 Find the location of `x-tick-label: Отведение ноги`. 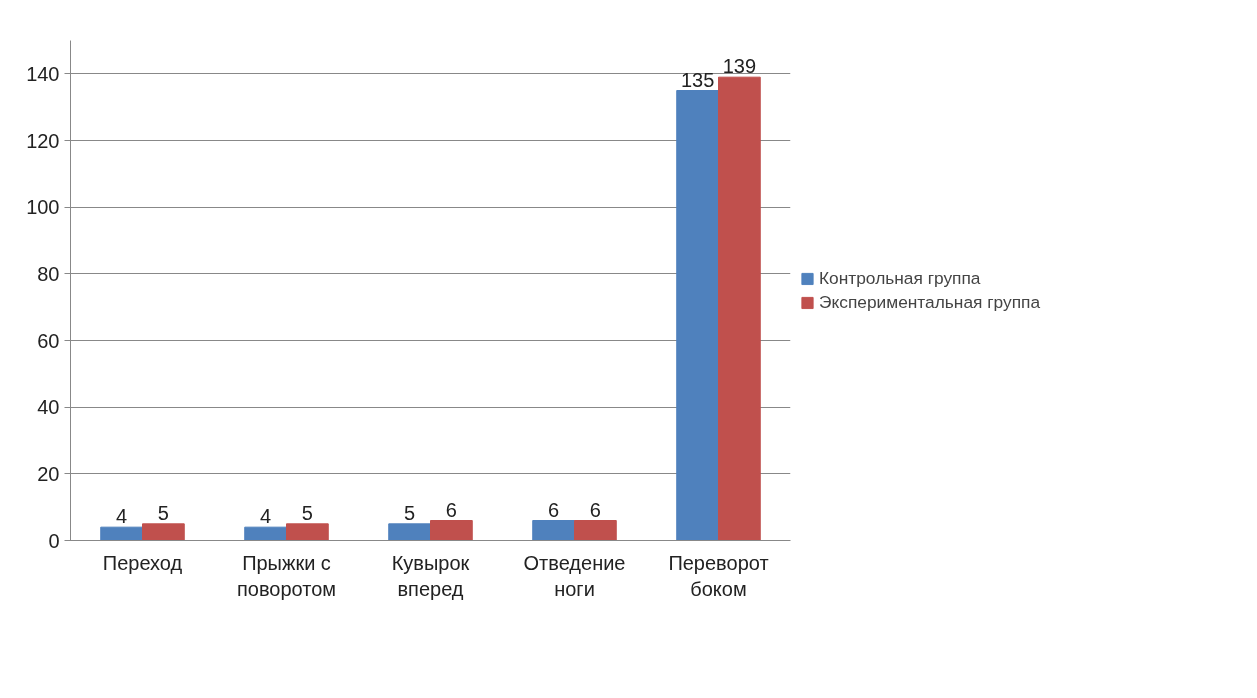

x-tick-label: Отведение ноги is located at coordinates (574, 575).